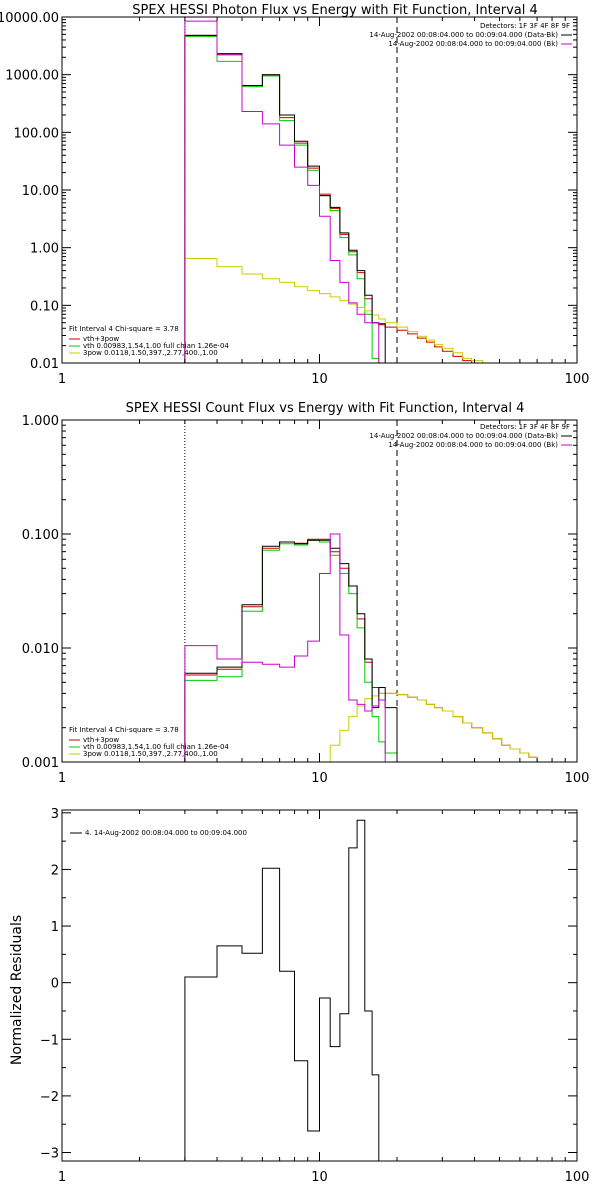 The width and height of the screenshot is (600, 1200). What do you see at coordinates (55, 927) in the screenshot?
I see `residual-y-tick-label: 1` at bounding box center [55, 927].